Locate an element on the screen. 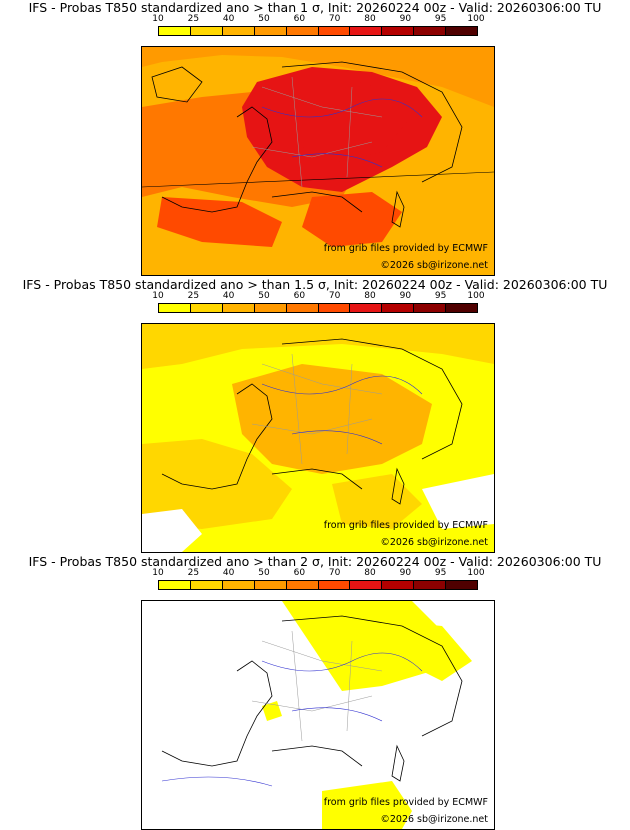 Image resolution: width=630 pixels, height=830 pixels. colorbar-tick-label: 60 is located at coordinates (299, 19).